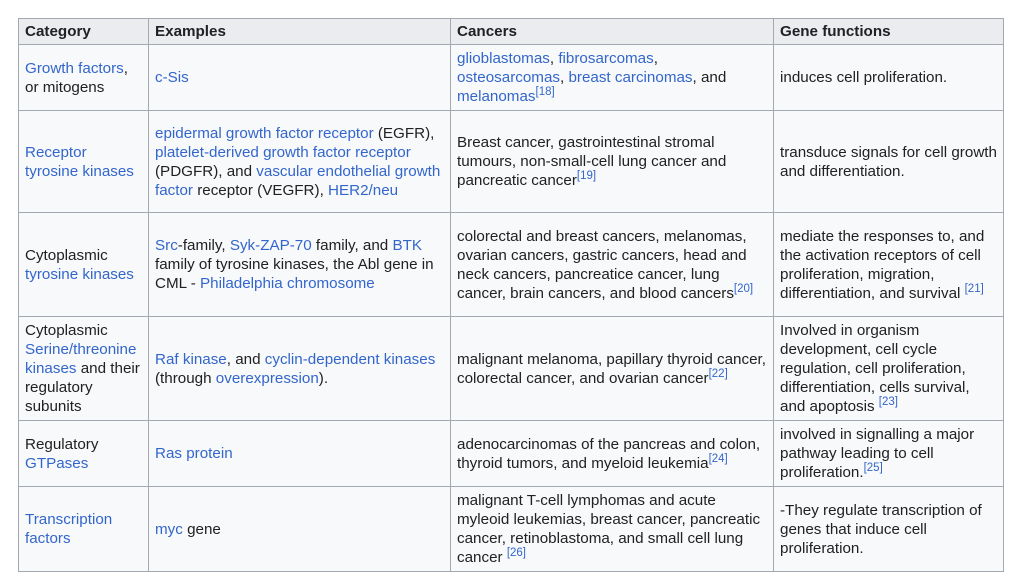 The height and width of the screenshot is (572, 1024). I want to click on wiki-link: glioblastomas, so click(503, 58).